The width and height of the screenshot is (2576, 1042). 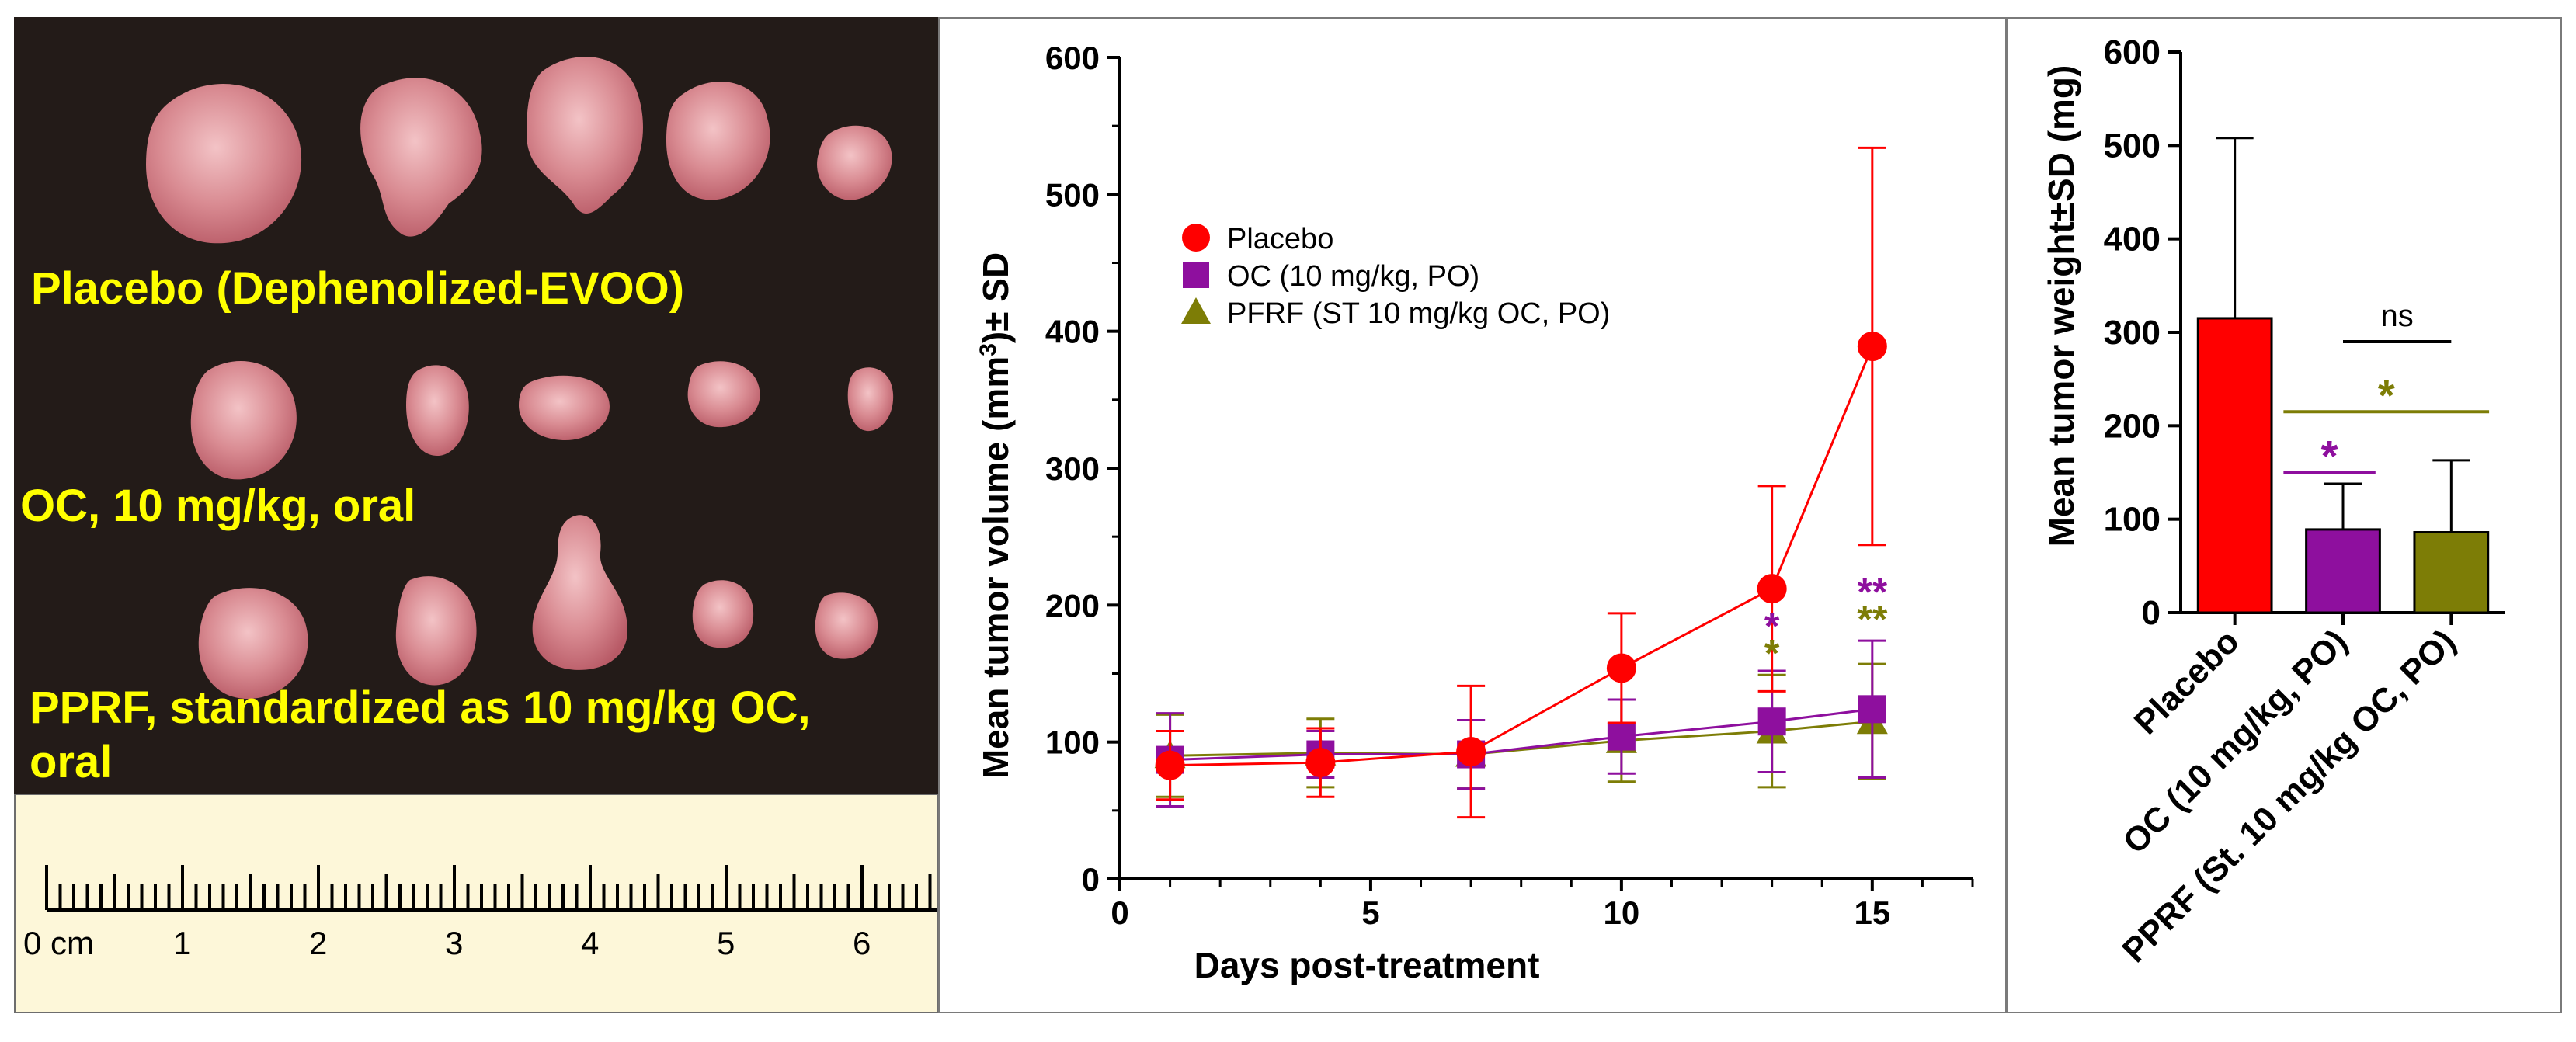 I want to click on ruler-number: 0 cm, so click(x=58, y=943).